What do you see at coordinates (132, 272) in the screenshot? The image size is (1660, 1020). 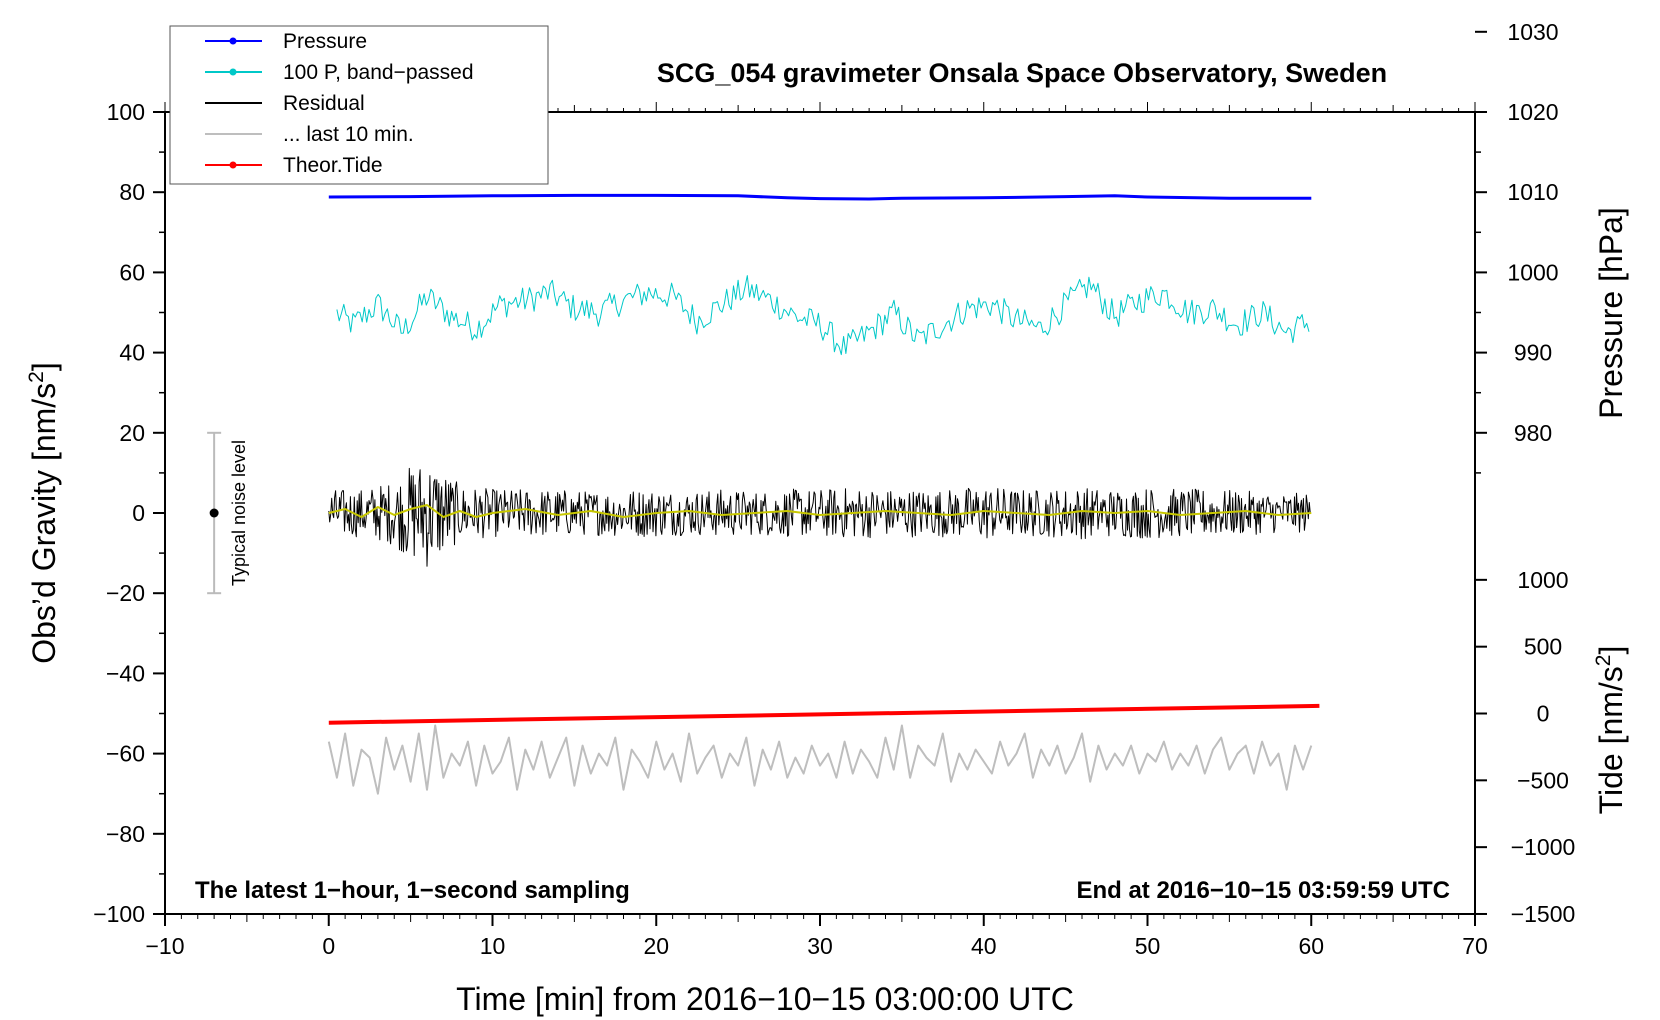 I see `y-tick-label: 60` at bounding box center [132, 272].